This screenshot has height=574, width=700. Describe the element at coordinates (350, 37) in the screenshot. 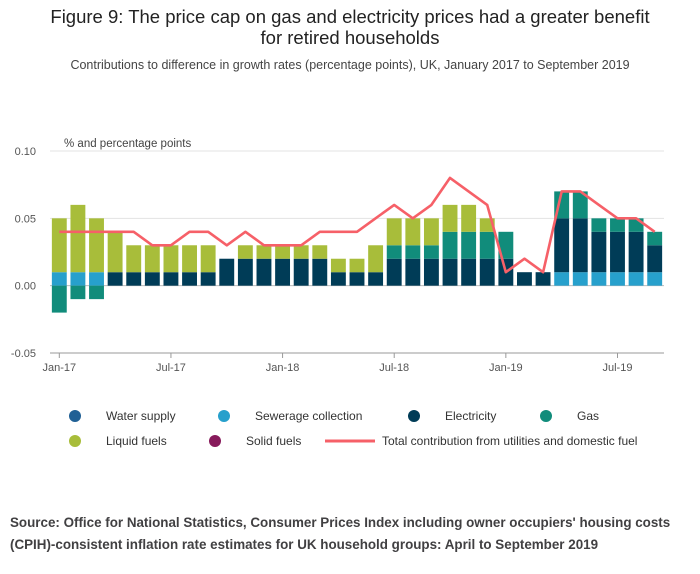

I see `chart-title-line2: for retired households` at that location.